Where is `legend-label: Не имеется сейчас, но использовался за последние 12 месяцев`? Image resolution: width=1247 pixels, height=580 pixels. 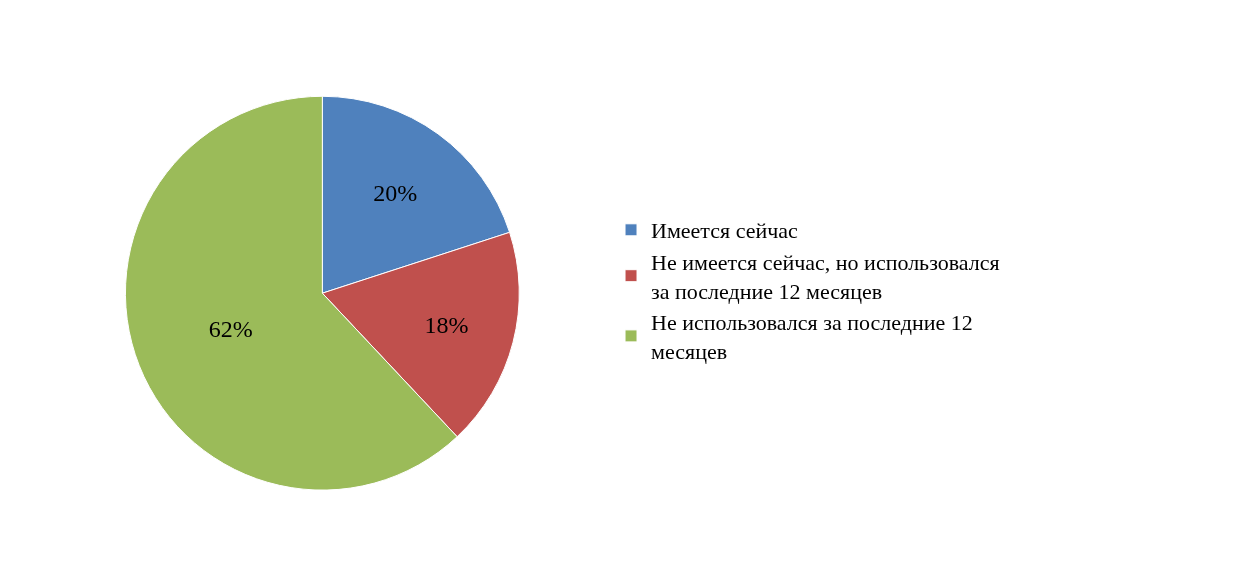 legend-label: Не имеется сейчас, но использовался за последние 12 месяцев is located at coordinates (825, 276).